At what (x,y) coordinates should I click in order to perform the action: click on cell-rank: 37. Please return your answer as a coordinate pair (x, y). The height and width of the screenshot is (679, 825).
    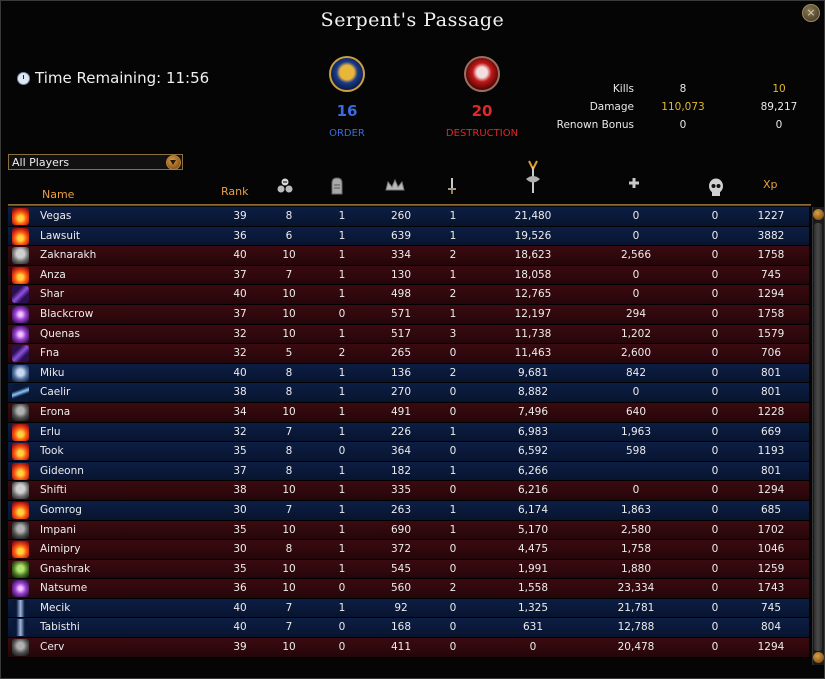
    Looking at the image, I should click on (240, 313).